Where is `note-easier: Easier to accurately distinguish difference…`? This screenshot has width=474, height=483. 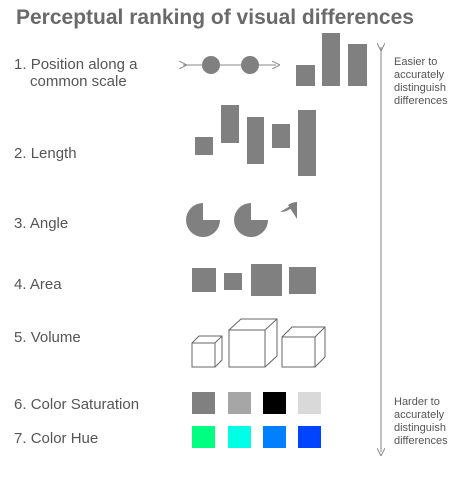 note-easier: Easier to accurately distinguish difference… is located at coordinates (421, 81).